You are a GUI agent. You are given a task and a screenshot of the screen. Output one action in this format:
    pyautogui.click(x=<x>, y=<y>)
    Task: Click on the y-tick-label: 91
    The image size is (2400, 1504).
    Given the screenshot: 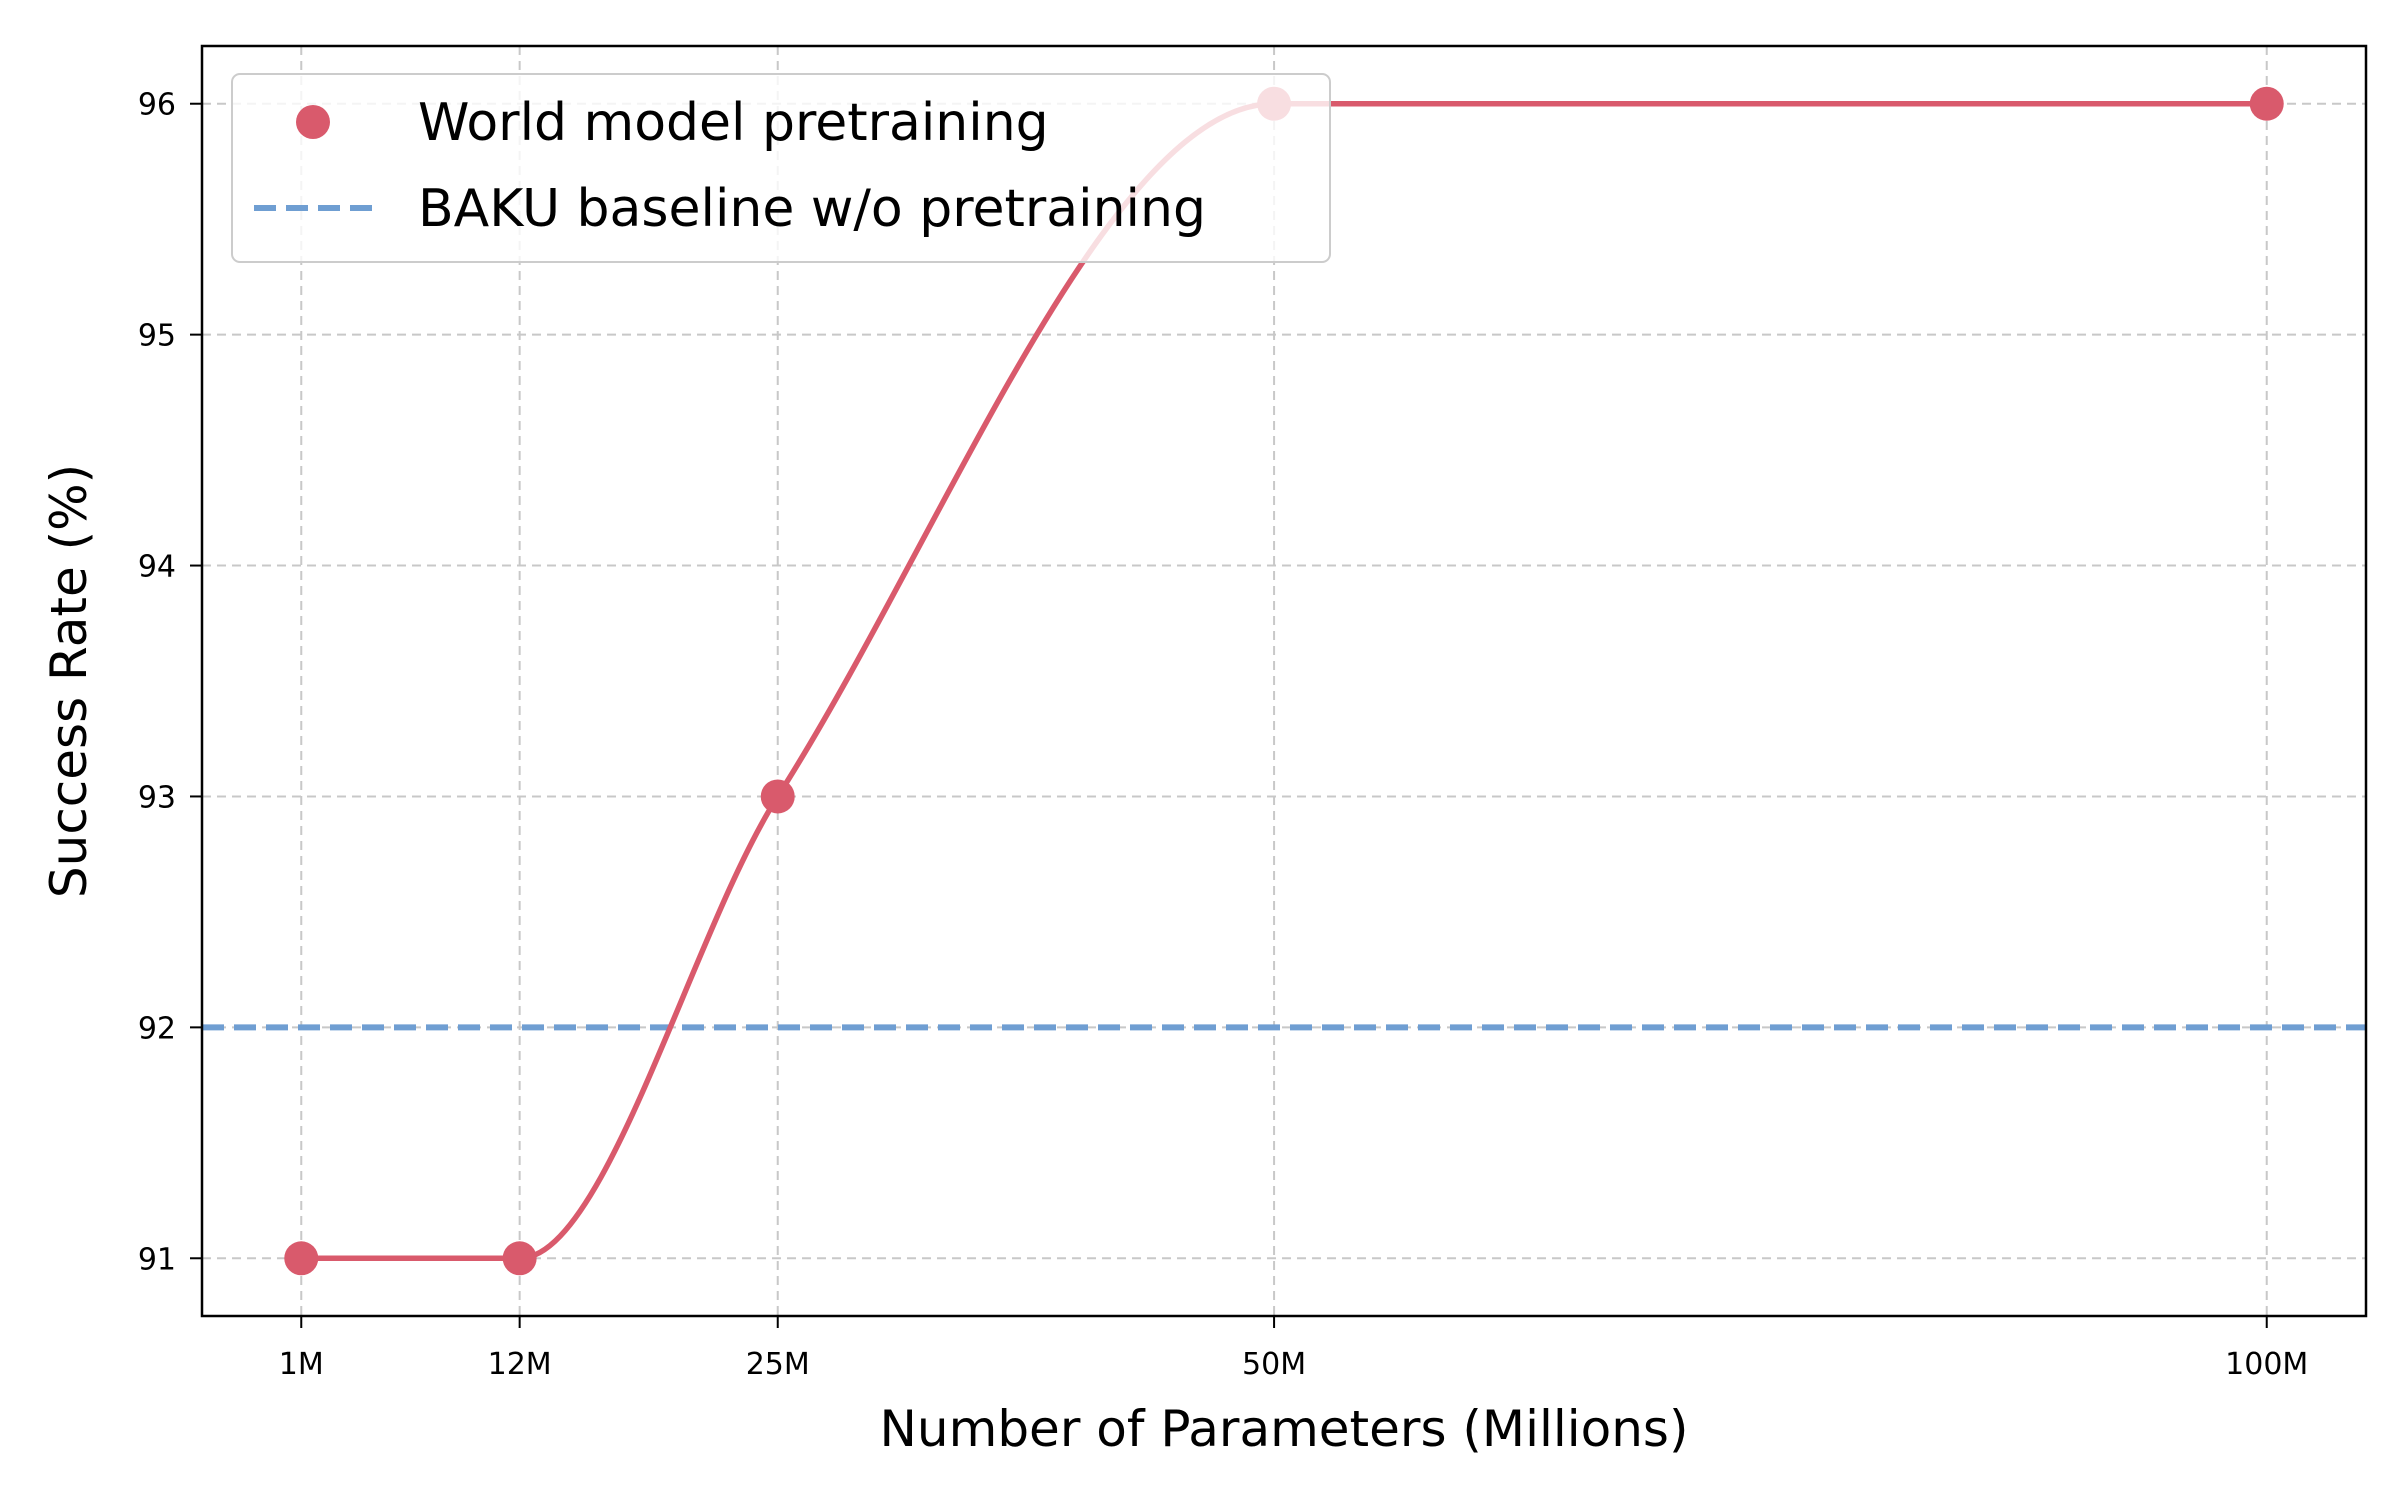 What is the action you would take?
    pyautogui.click(x=157, y=1259)
    